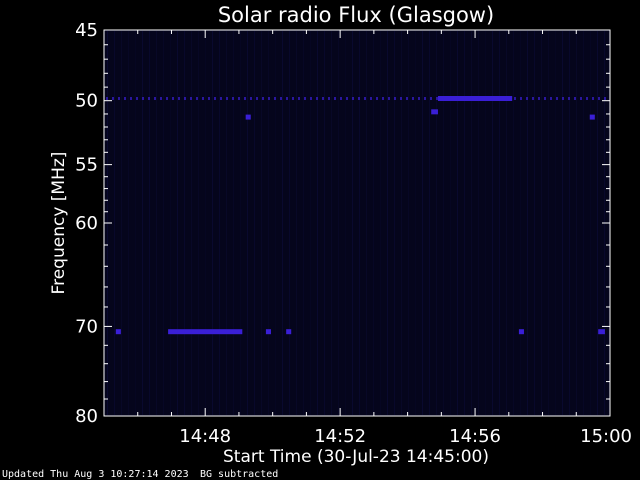  Describe the element at coordinates (356, 457) in the screenshot. I see `x-axis-label: Start Time (30-Jul-23 14:45:00)` at that location.